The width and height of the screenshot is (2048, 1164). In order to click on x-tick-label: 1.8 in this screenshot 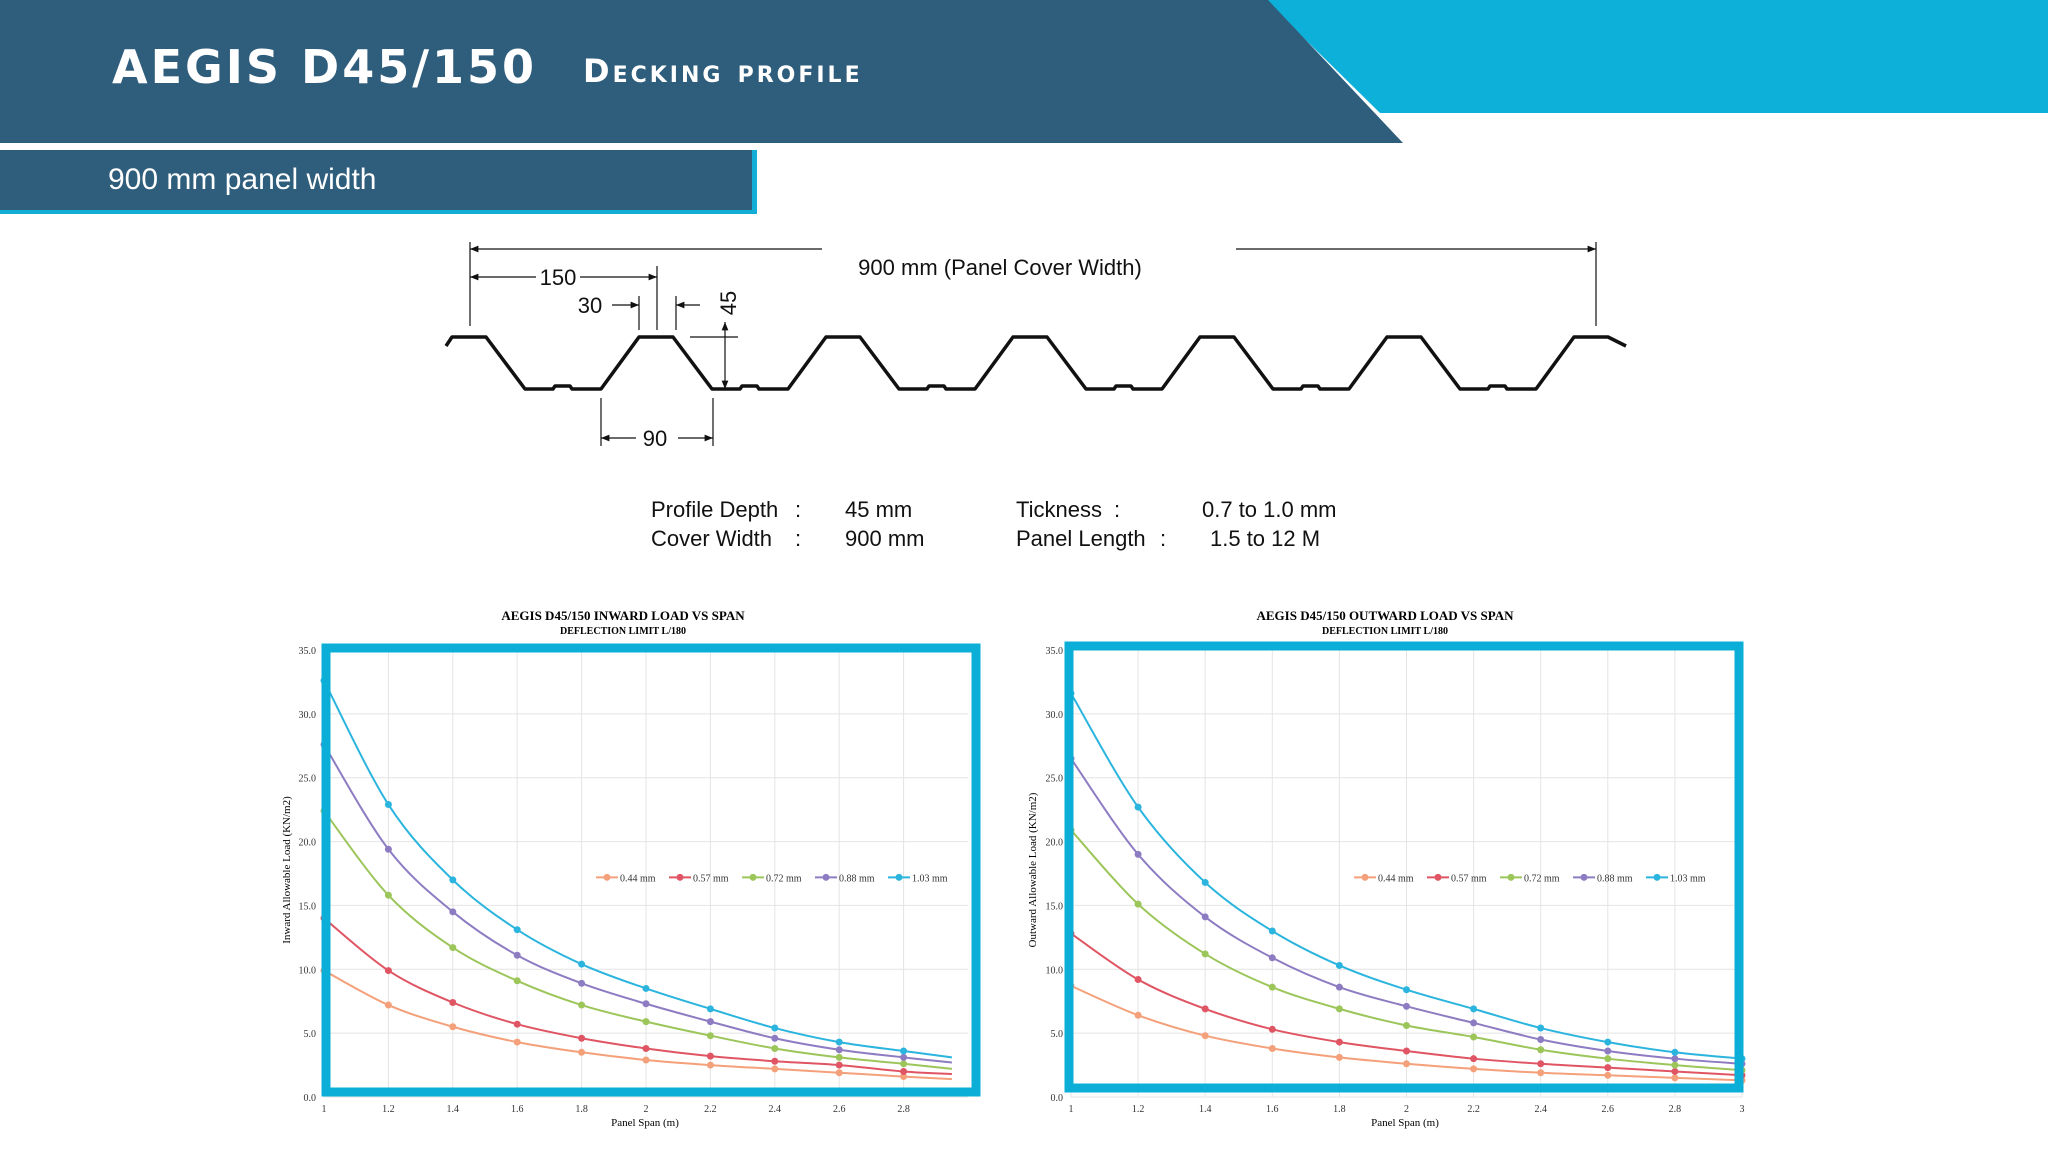, I will do `click(581, 1109)`.